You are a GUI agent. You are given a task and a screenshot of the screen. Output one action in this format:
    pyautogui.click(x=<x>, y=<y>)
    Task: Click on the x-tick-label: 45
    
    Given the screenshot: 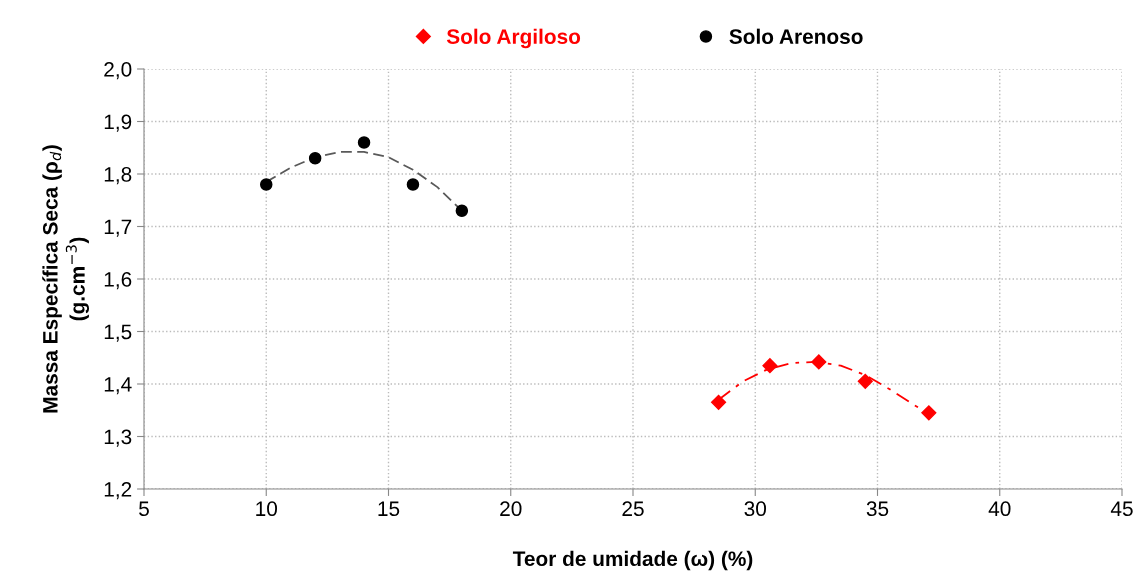 What is the action you would take?
    pyautogui.click(x=1121, y=509)
    